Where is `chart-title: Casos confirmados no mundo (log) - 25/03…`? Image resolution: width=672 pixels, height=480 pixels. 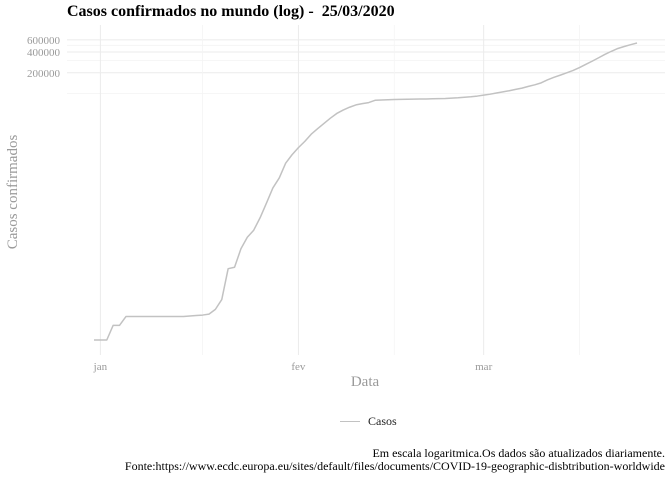
chart-title: Casos confirmados no mundo (log) - 25/03… is located at coordinates (231, 11).